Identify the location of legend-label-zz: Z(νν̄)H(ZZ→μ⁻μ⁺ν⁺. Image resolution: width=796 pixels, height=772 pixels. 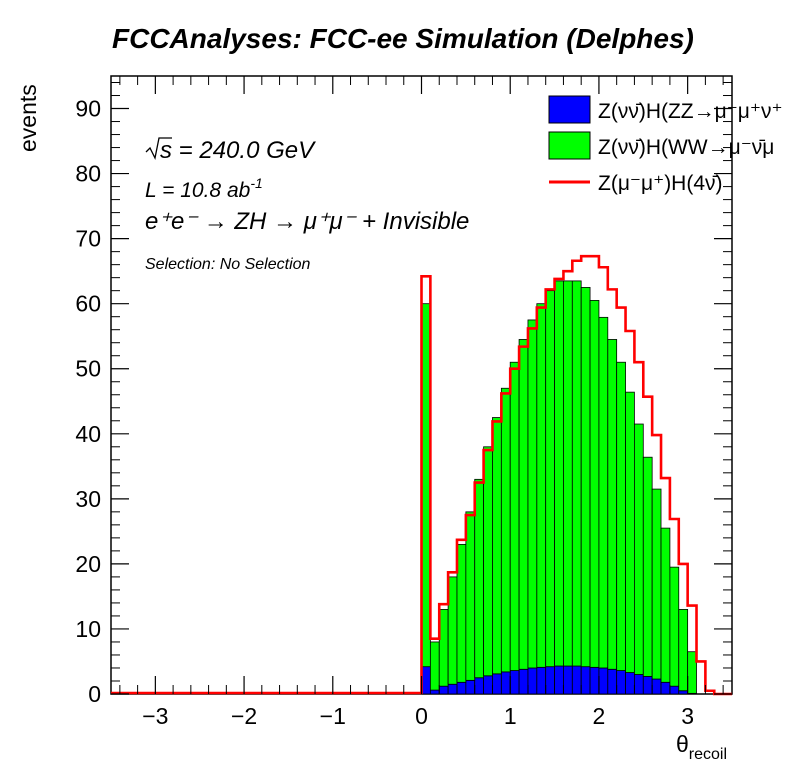
(690, 111).